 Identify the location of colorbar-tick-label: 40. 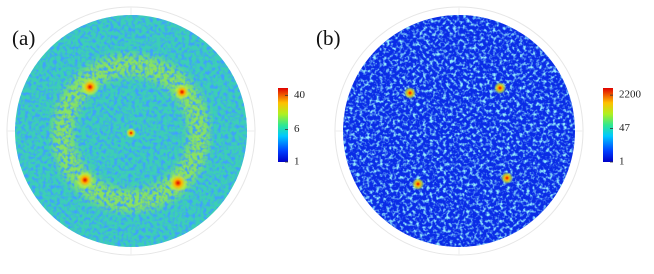
(300, 95).